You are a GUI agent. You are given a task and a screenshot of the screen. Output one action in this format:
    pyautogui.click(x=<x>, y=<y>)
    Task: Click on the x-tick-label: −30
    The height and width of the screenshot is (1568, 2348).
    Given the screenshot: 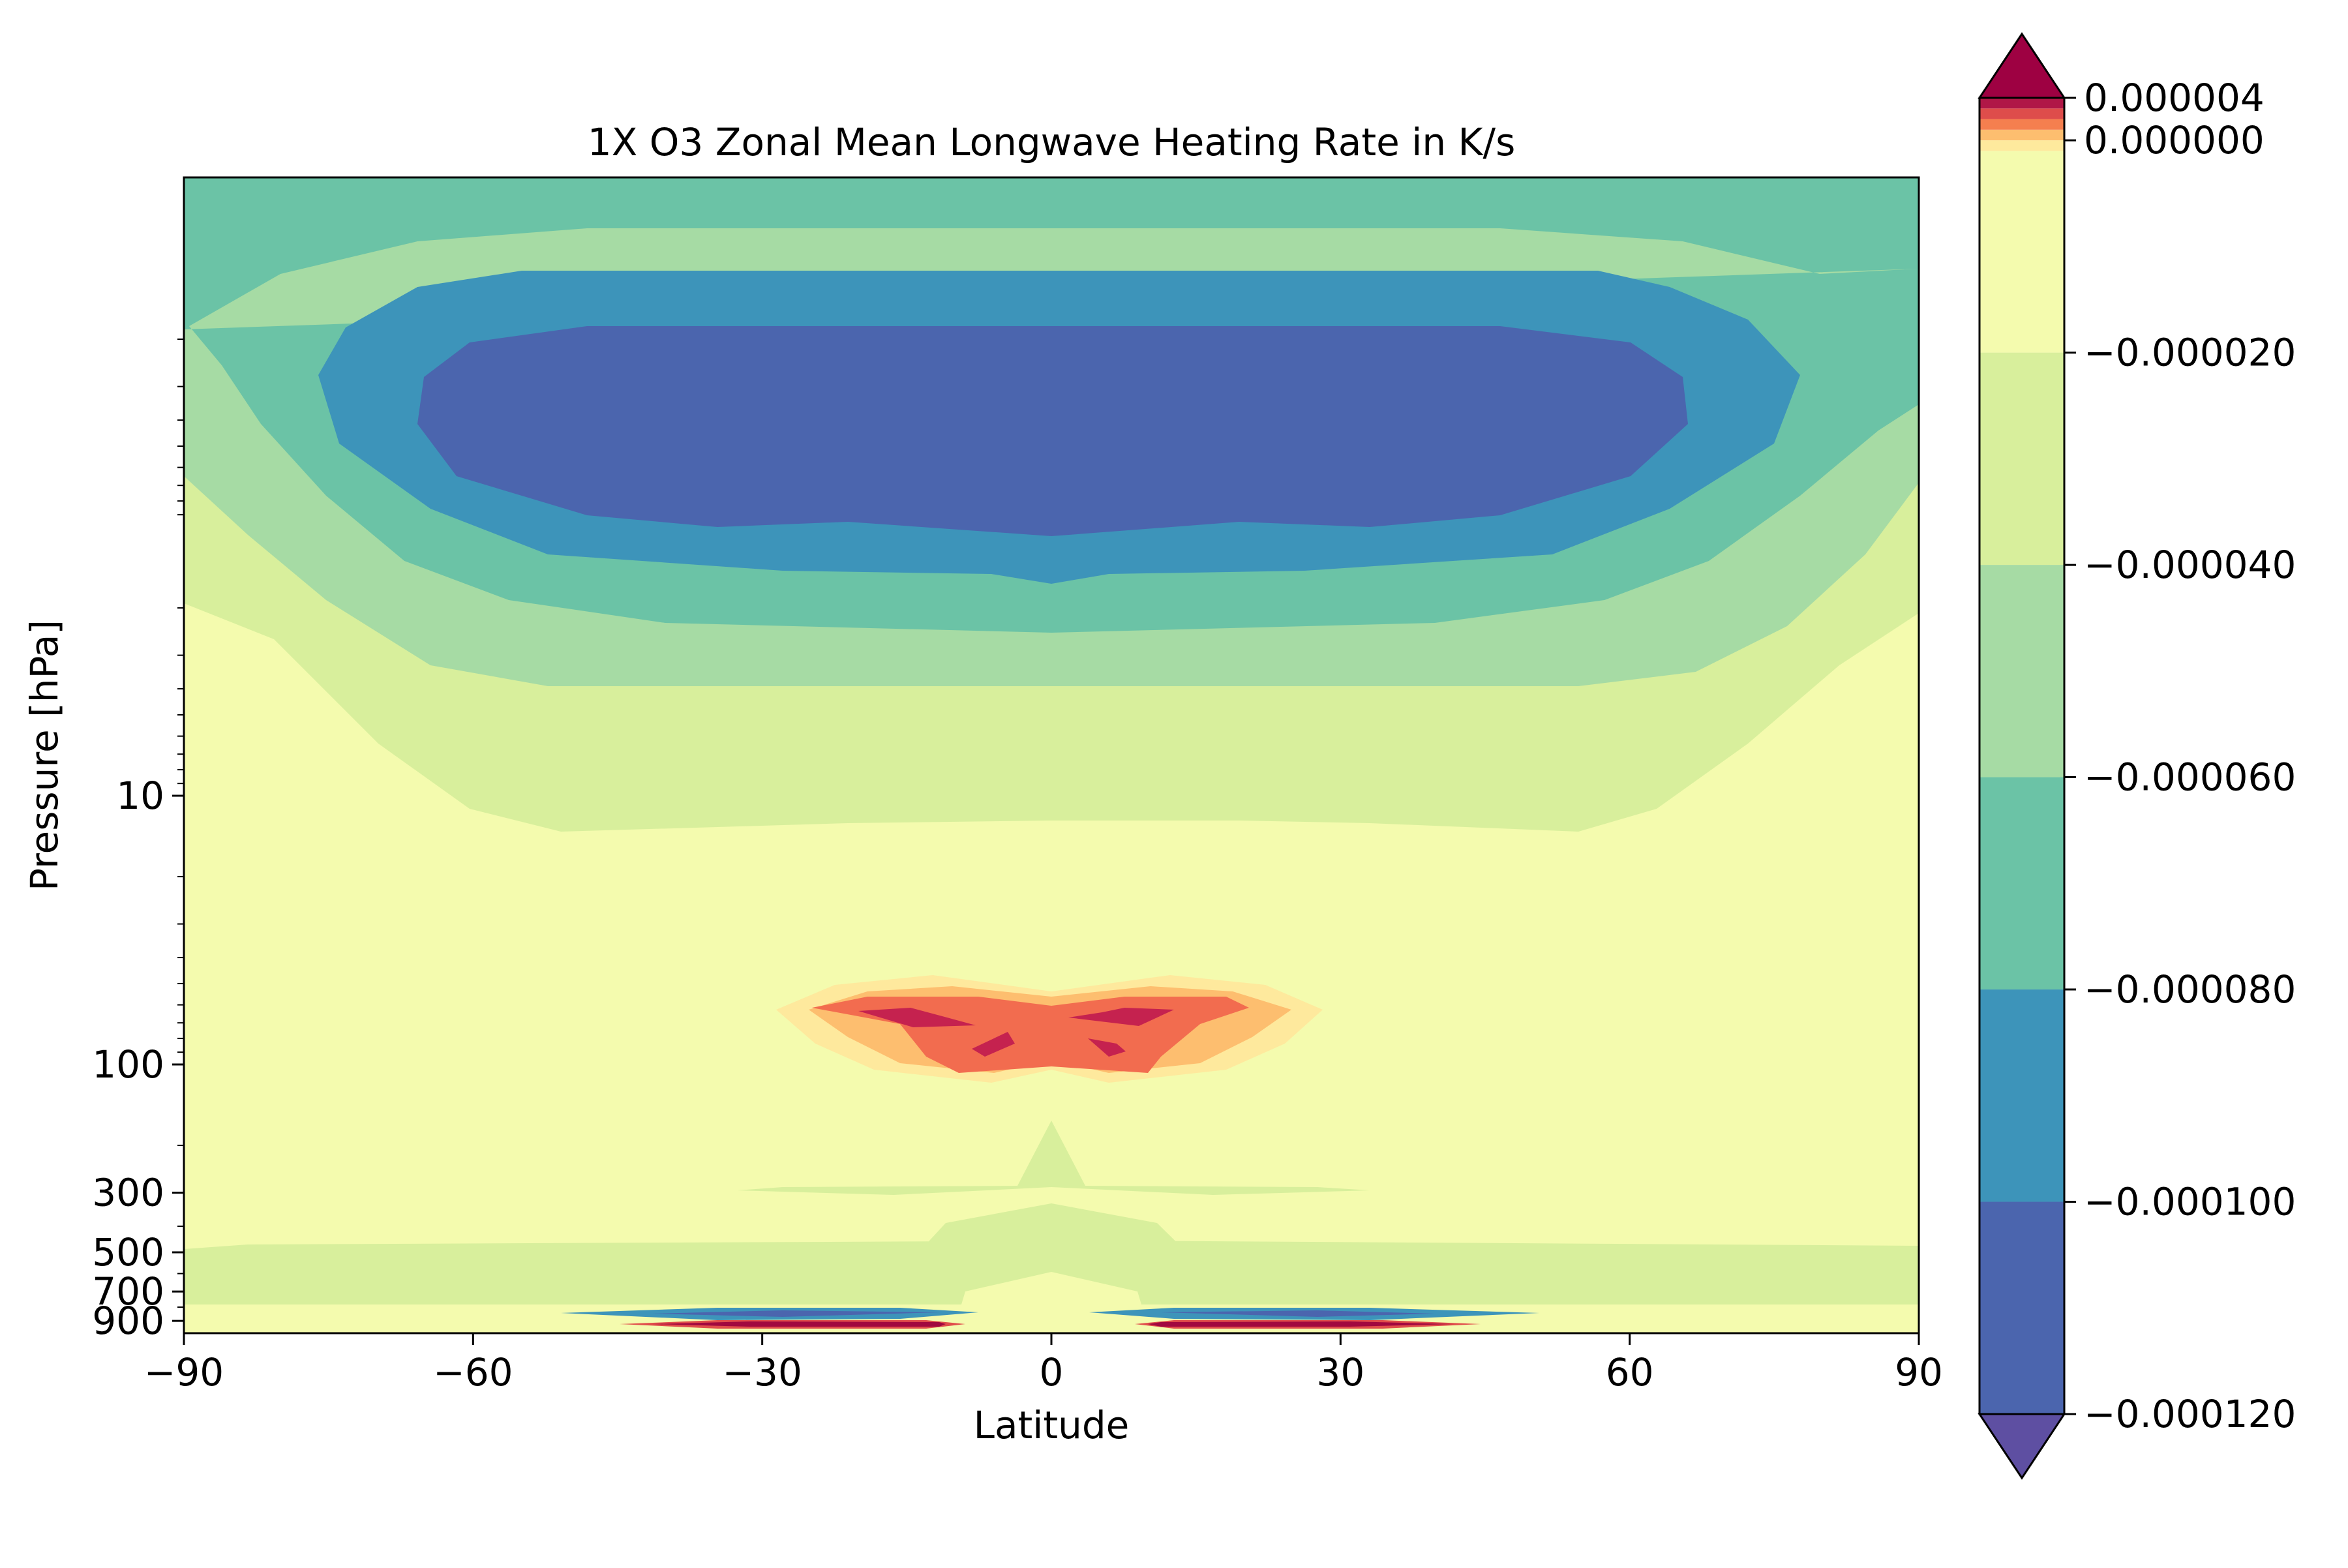 What is the action you would take?
    pyautogui.click(x=762, y=1372)
    